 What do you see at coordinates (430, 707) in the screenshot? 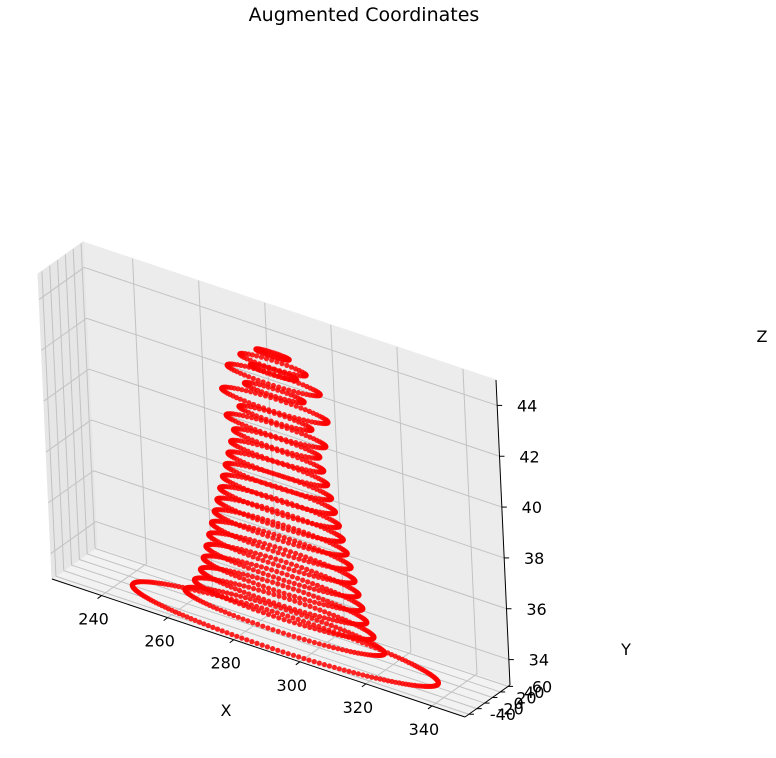
I see `x-tick-mark` at bounding box center [430, 707].